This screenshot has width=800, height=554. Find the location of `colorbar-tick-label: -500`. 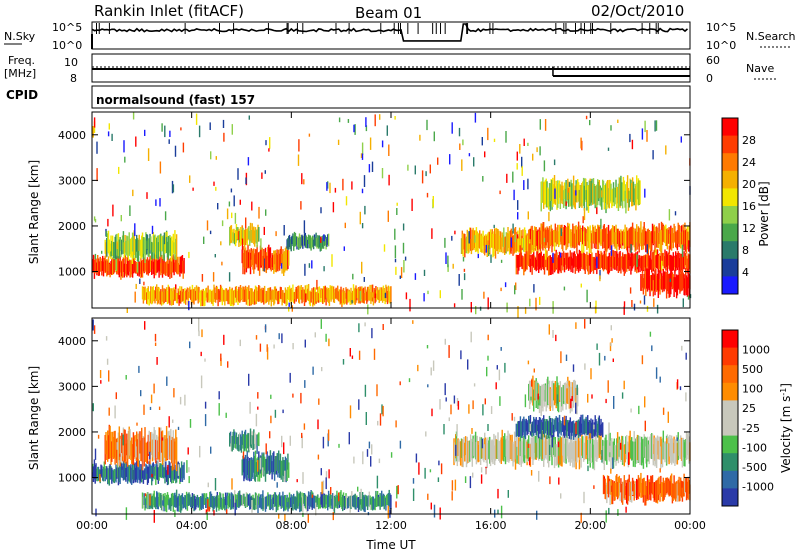

colorbar-tick-label: -500 is located at coordinates (754, 467).